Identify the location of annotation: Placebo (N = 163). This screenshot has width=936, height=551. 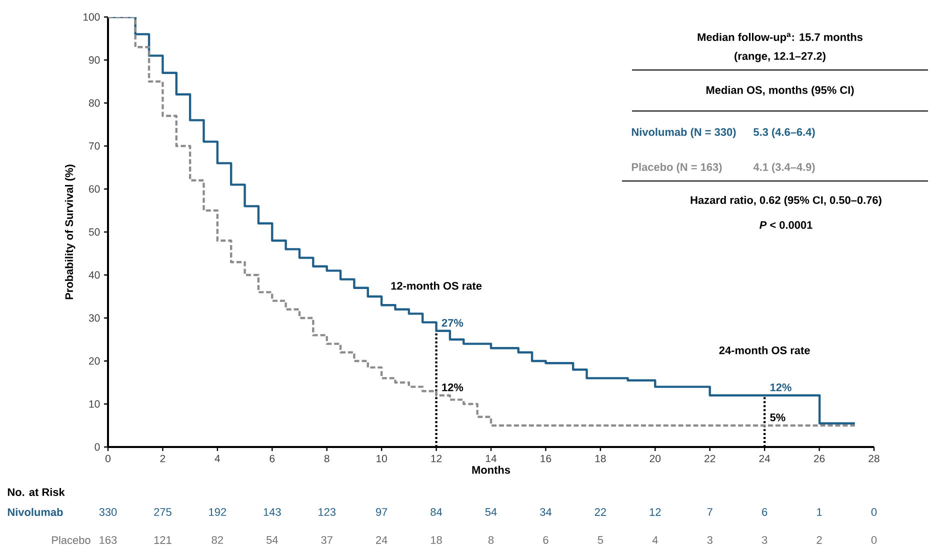
(677, 168).